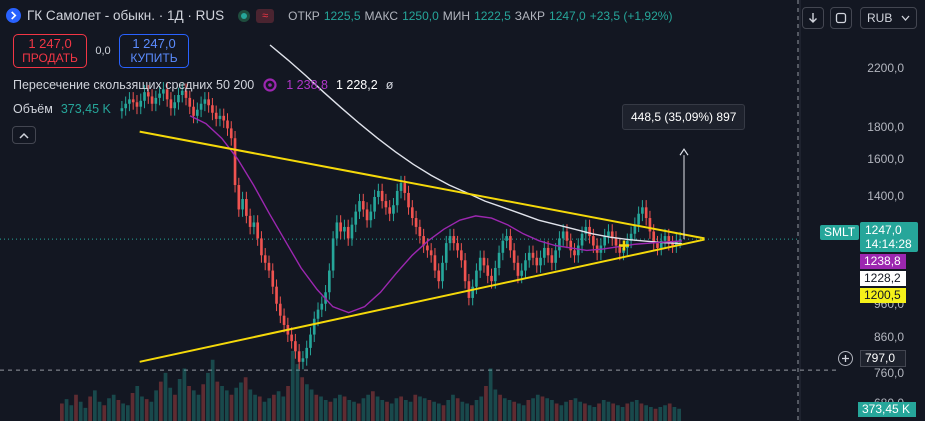 The image size is (925, 421). What do you see at coordinates (883, 358) in the screenshot?
I see `crosshair-price-tag: 797,0` at bounding box center [883, 358].